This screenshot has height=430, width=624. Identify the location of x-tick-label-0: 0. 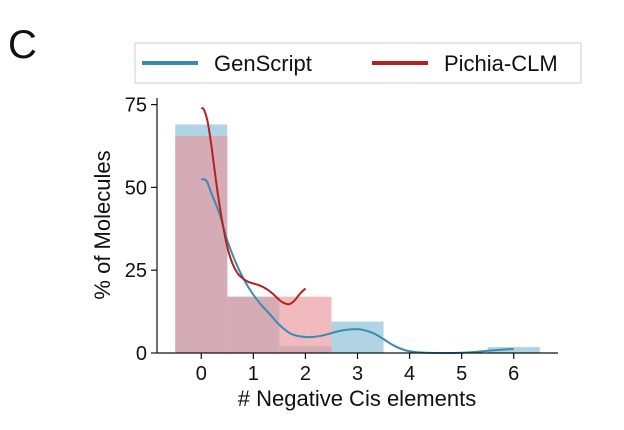
(201, 374).